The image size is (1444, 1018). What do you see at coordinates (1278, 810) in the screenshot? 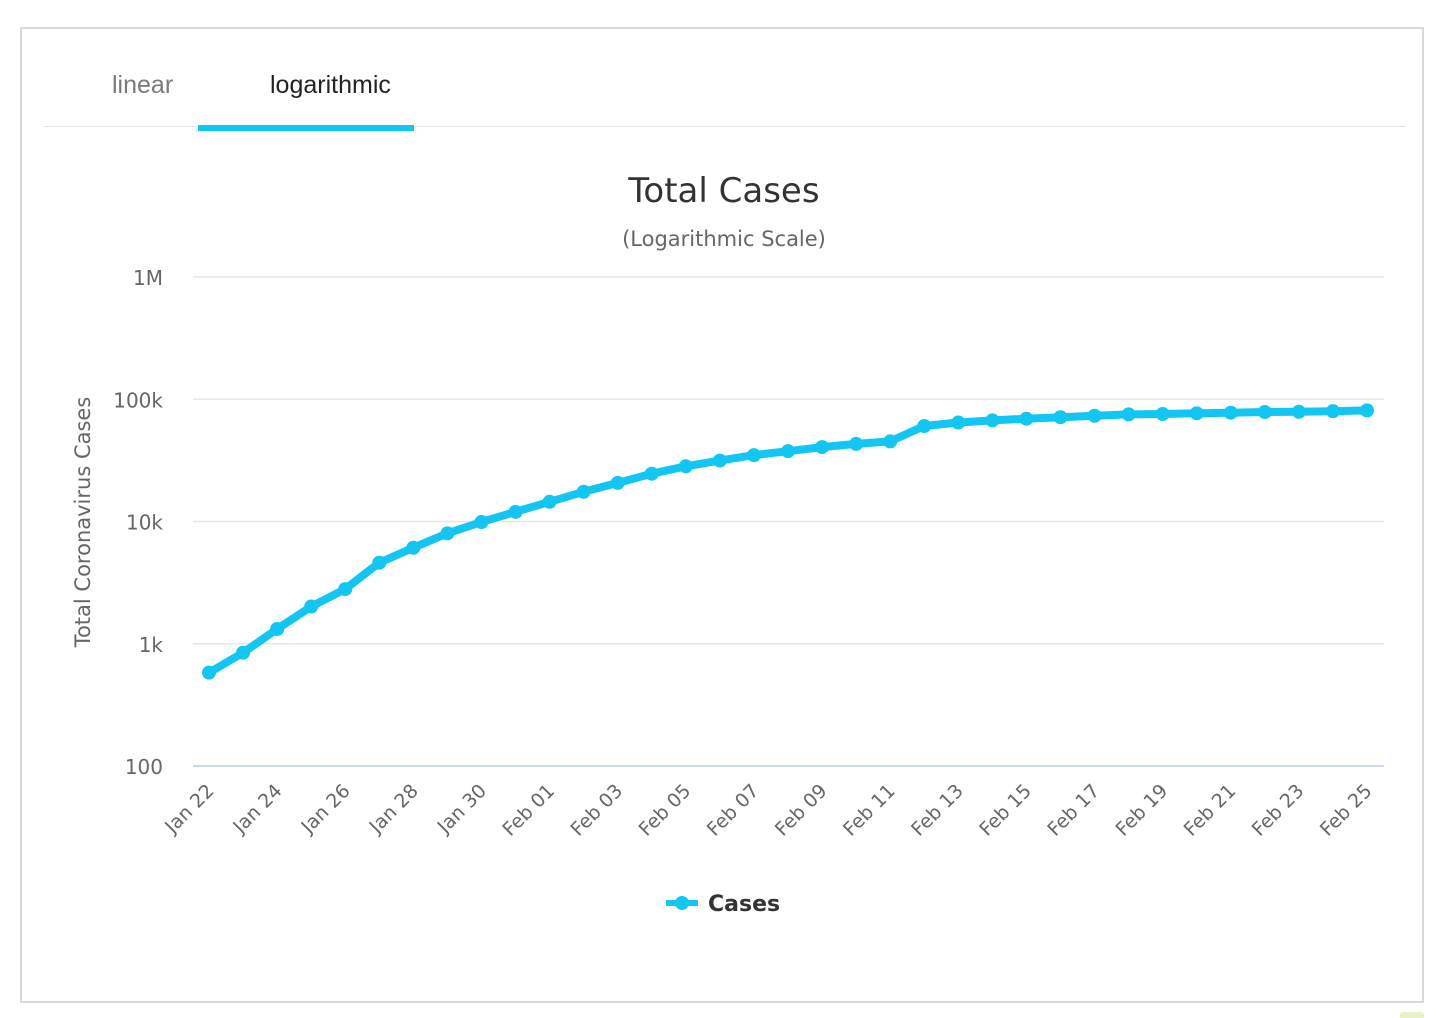
I see `x-tick-label: Feb 23` at bounding box center [1278, 810].